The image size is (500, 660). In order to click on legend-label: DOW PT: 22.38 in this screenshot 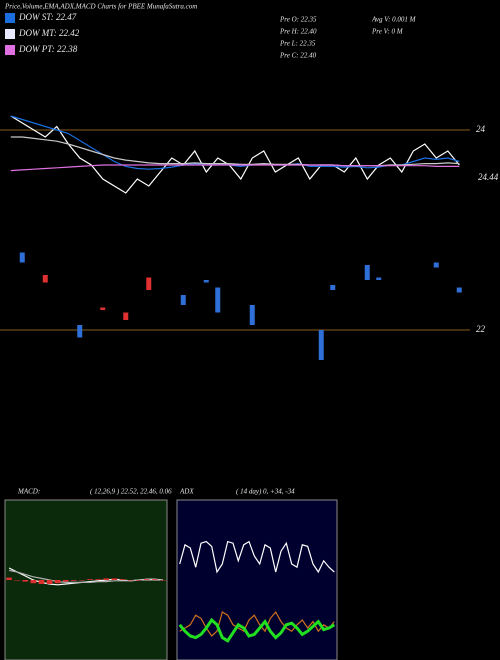, I will do `click(48, 49)`.